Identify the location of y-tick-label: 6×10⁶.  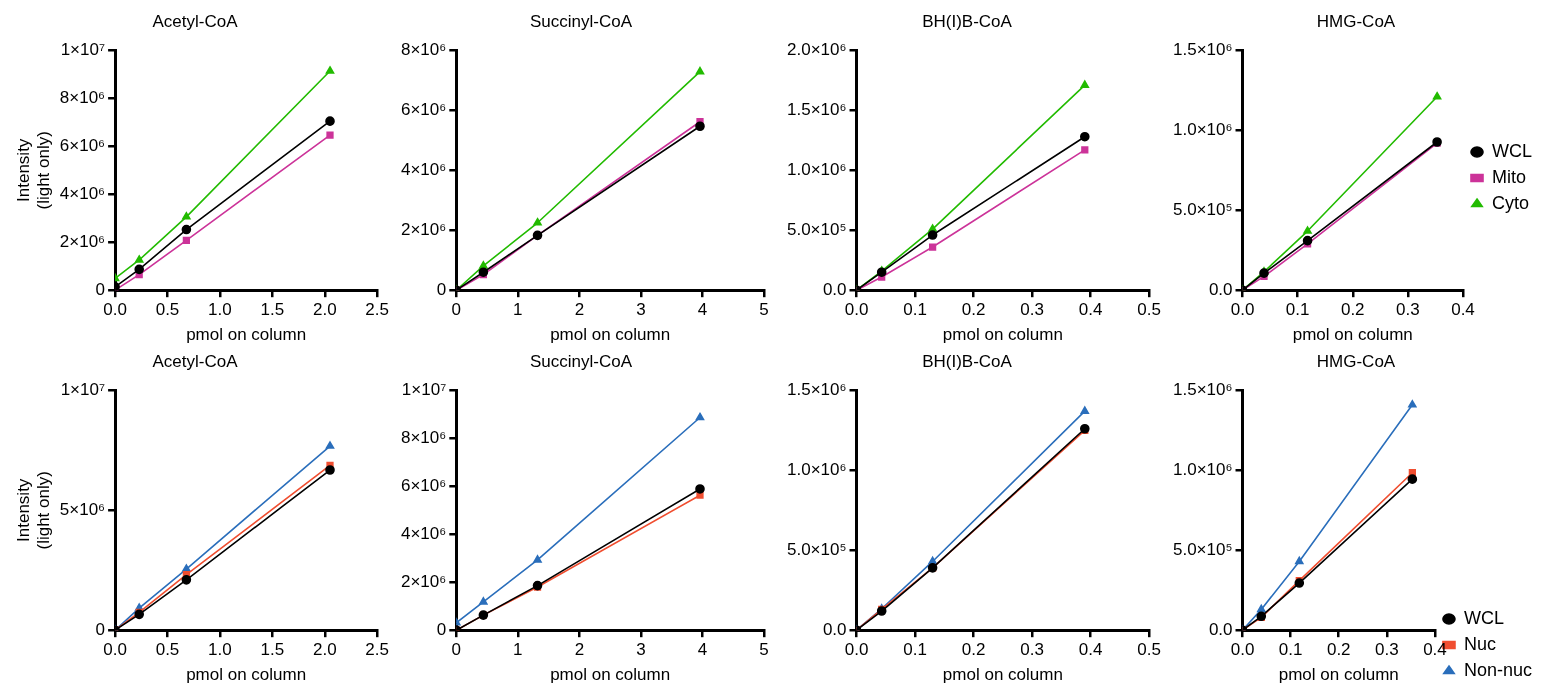
(423, 486).